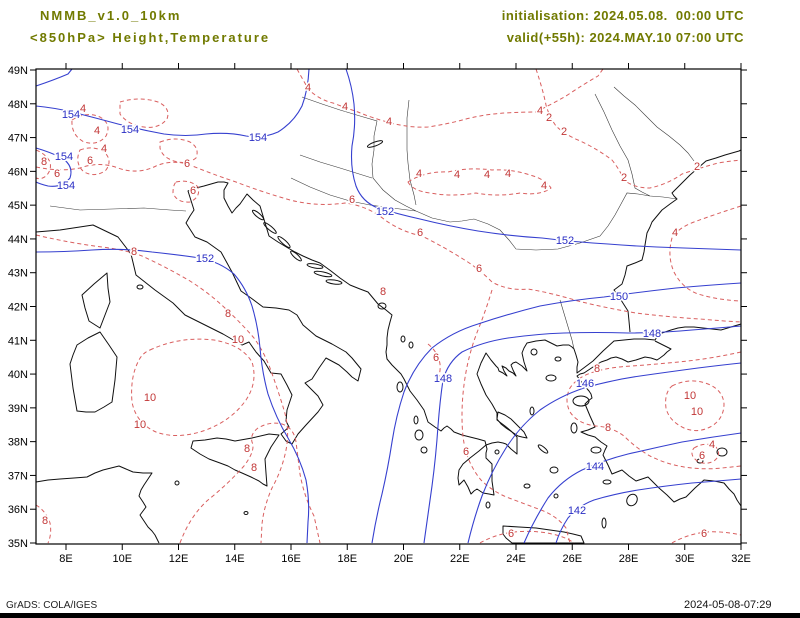 The image size is (800, 618). Describe the element at coordinates (572, 559) in the screenshot. I see `lon-axis-label: 26E` at that location.